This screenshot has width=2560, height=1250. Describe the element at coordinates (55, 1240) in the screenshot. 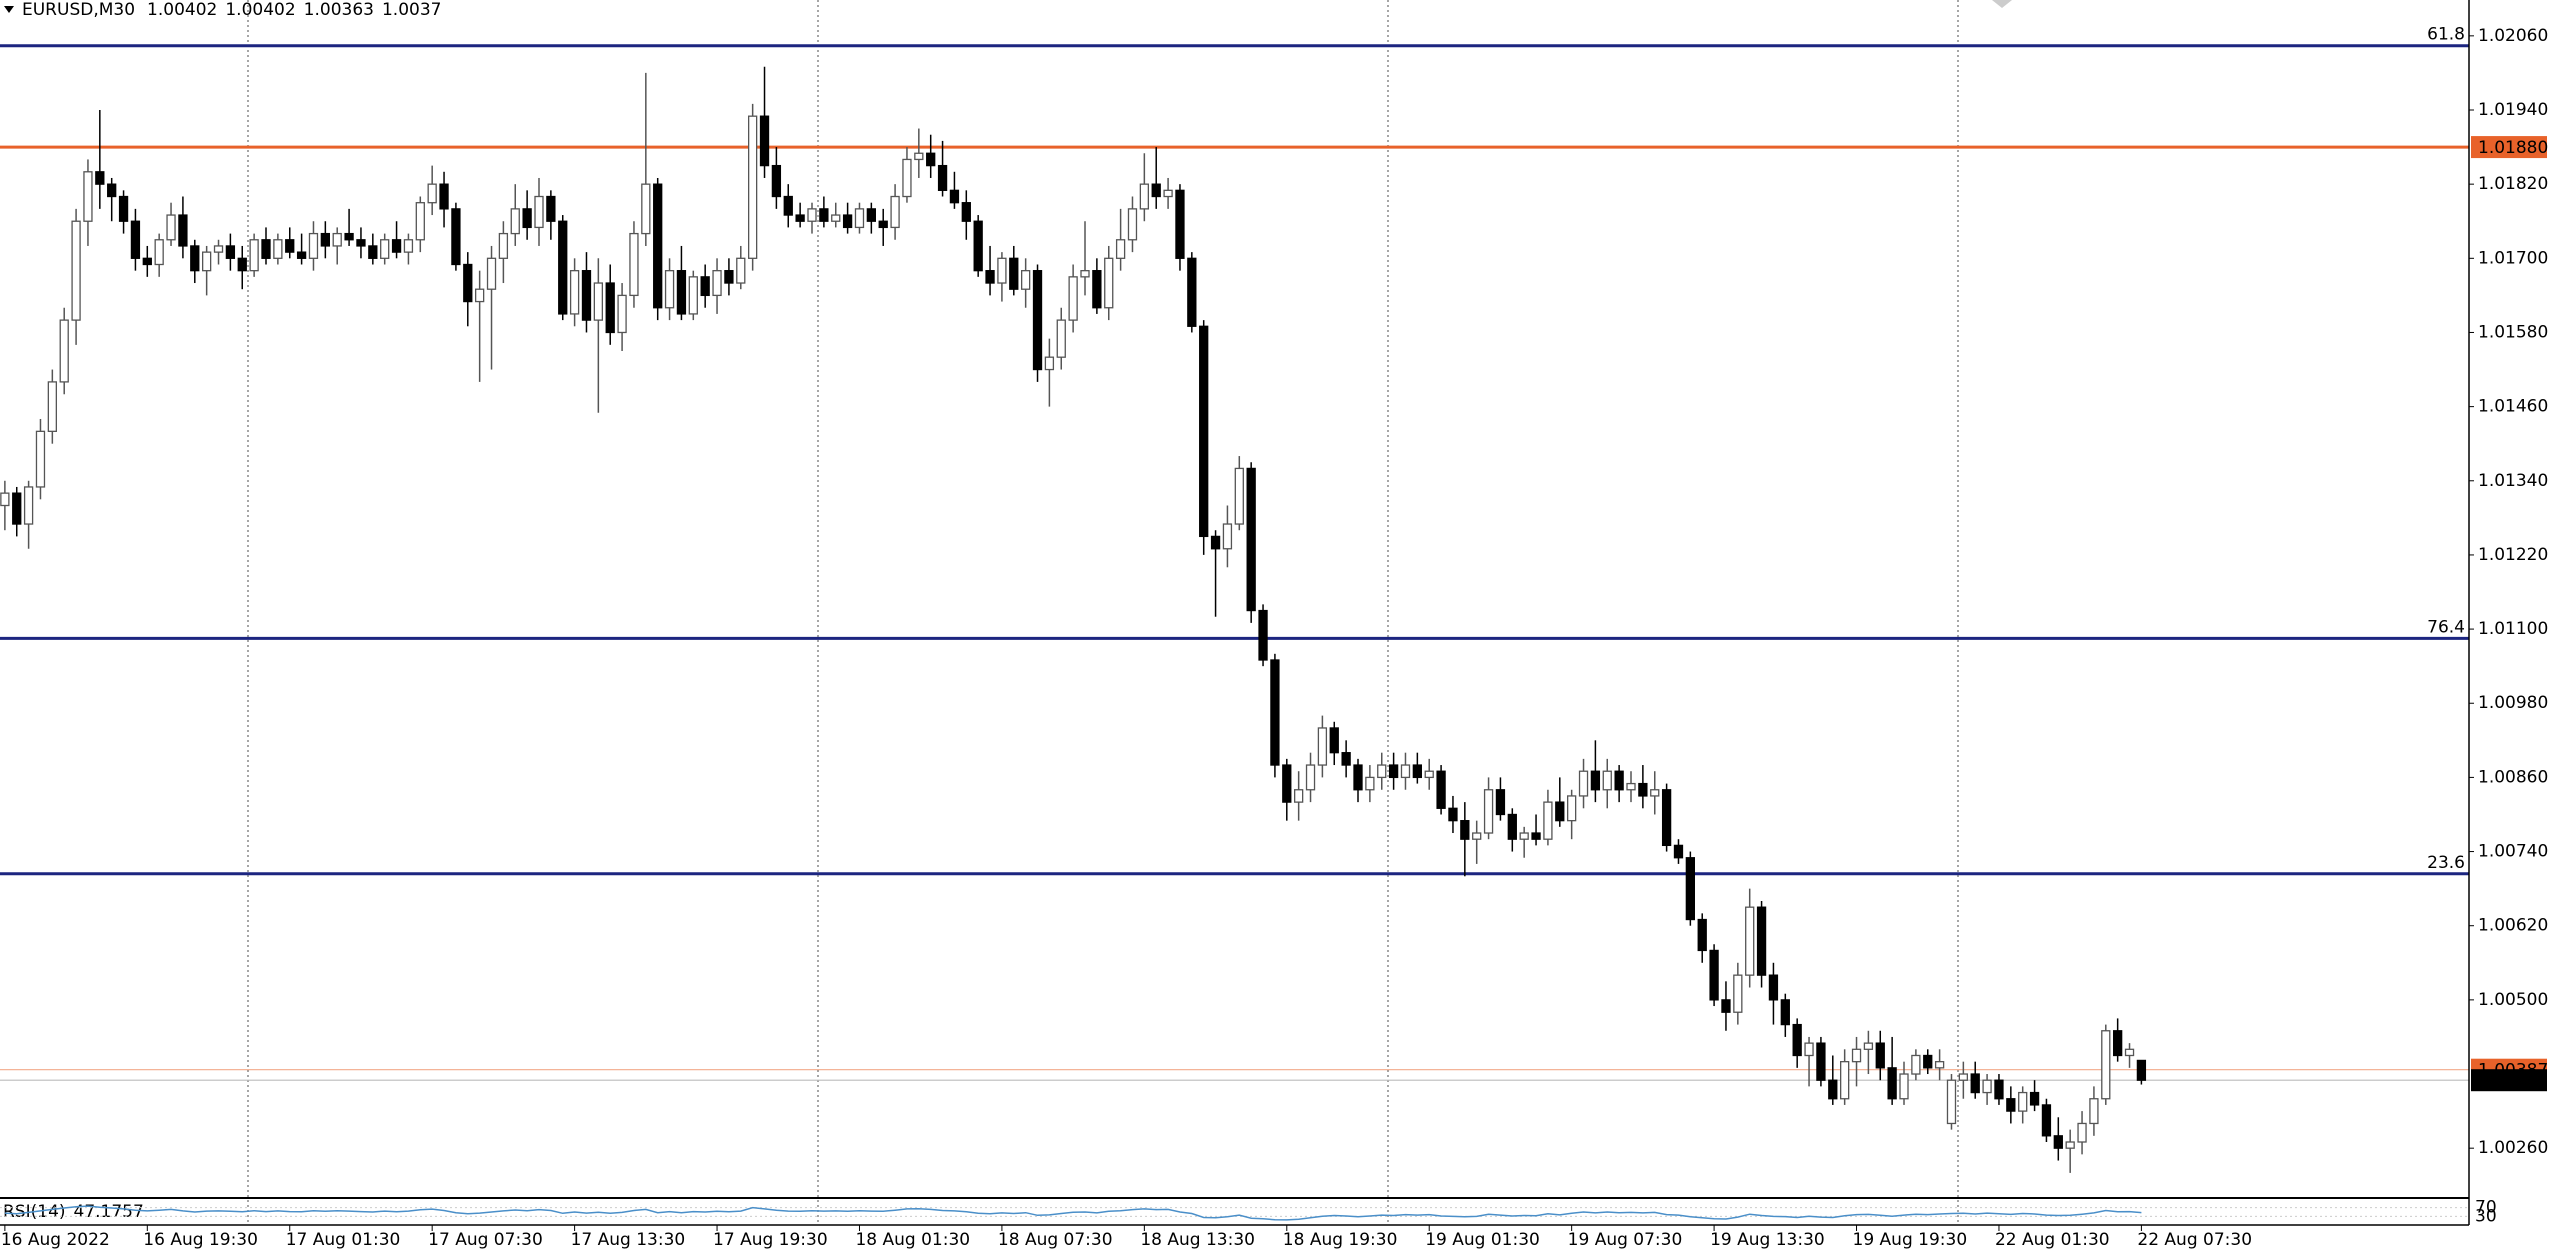

I see `x-tick-label: 16 Aug 2022` at that location.